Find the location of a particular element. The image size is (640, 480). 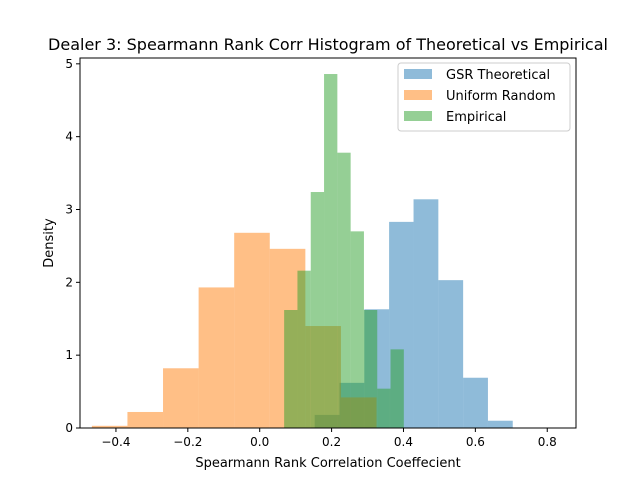

x-tick-label: 0.8 is located at coordinates (547, 442).